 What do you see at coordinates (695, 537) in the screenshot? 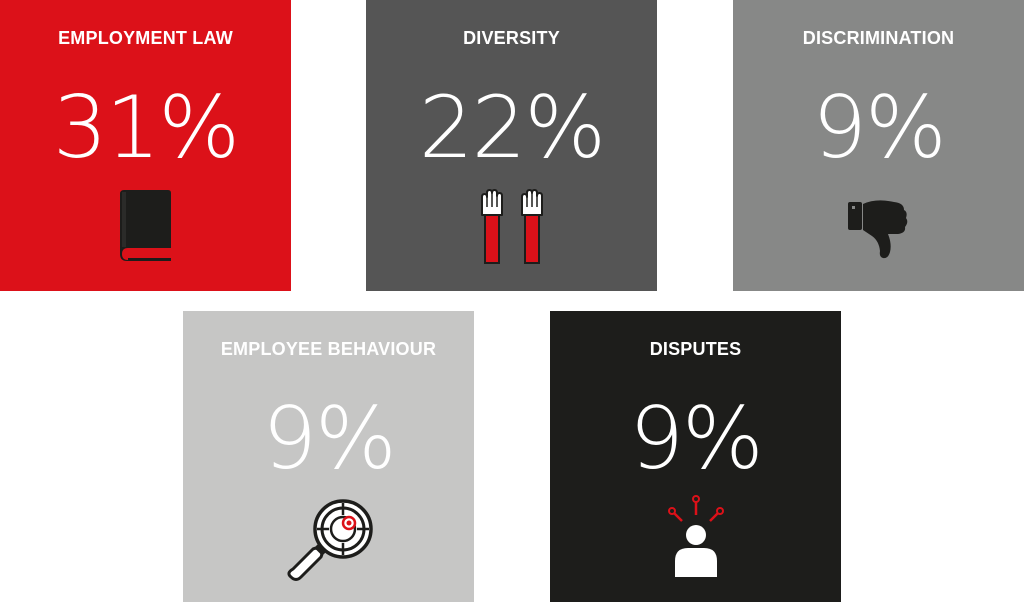
I see `person-alert-icon` at bounding box center [695, 537].